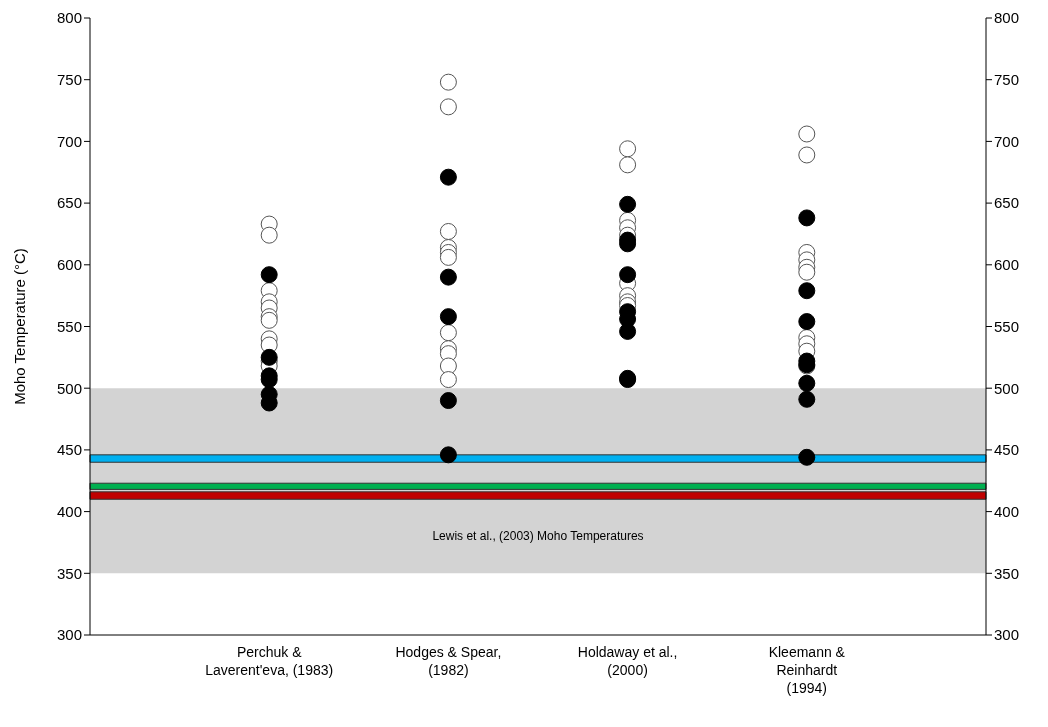 This screenshot has width=1048, height=727. What do you see at coordinates (1007, 203) in the screenshot?
I see `y2-tick-label: 650` at bounding box center [1007, 203].